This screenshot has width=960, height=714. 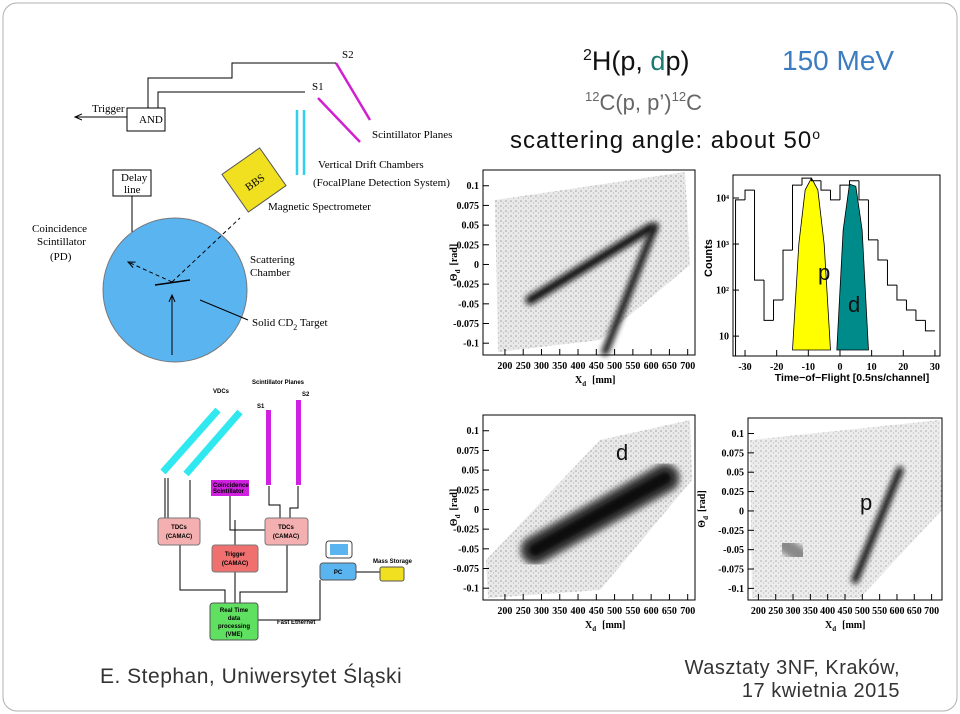 I want to click on density-band, so click(x=877, y=525).